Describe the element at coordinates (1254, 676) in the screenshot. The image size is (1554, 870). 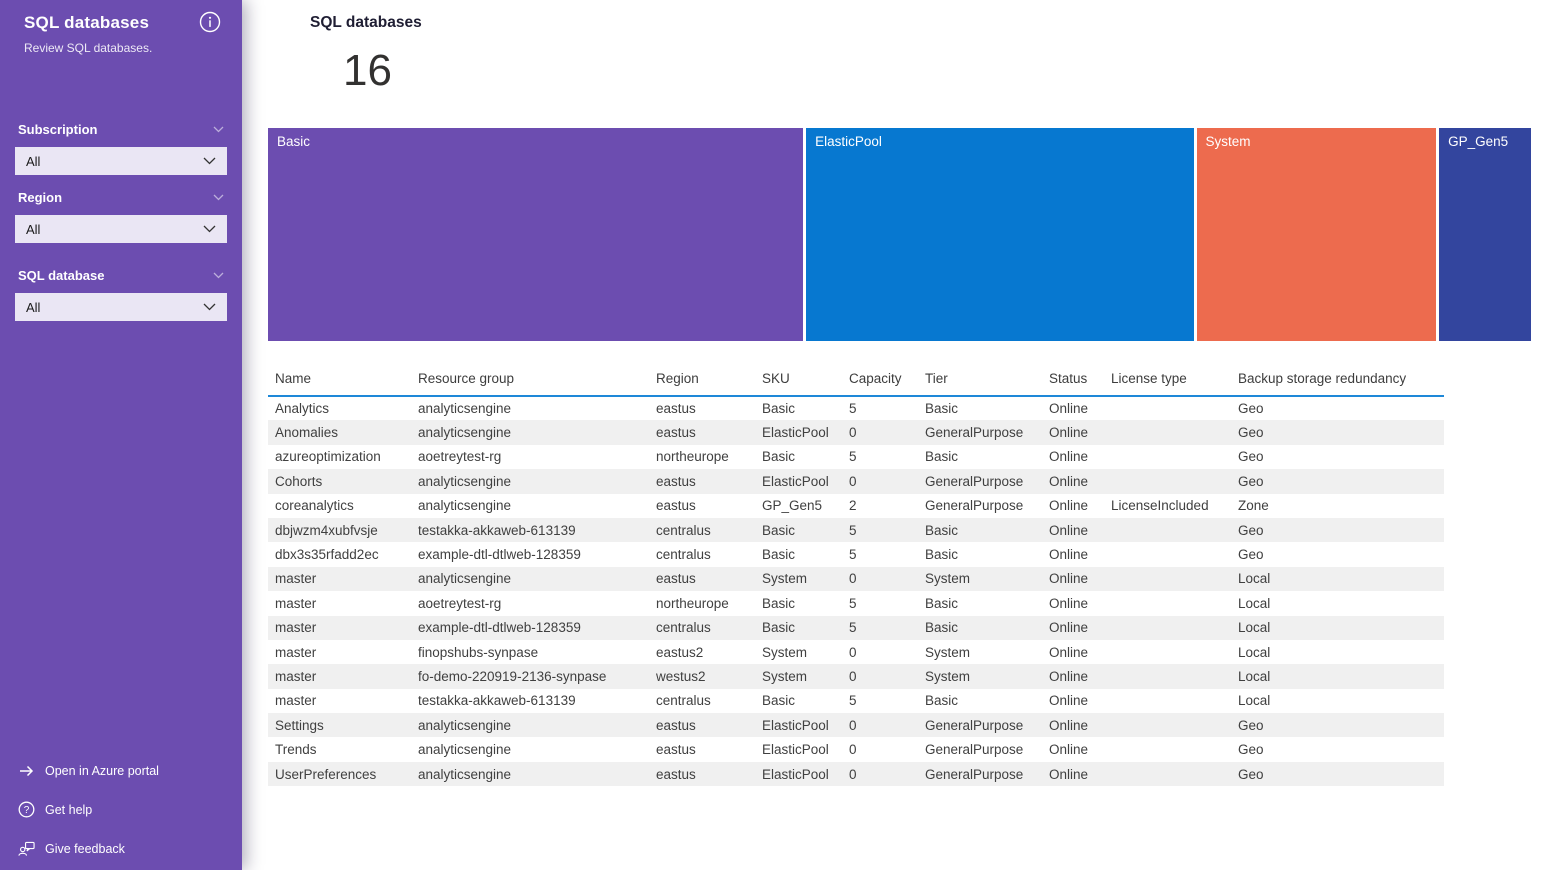
I see `table-cell: Local` at that location.